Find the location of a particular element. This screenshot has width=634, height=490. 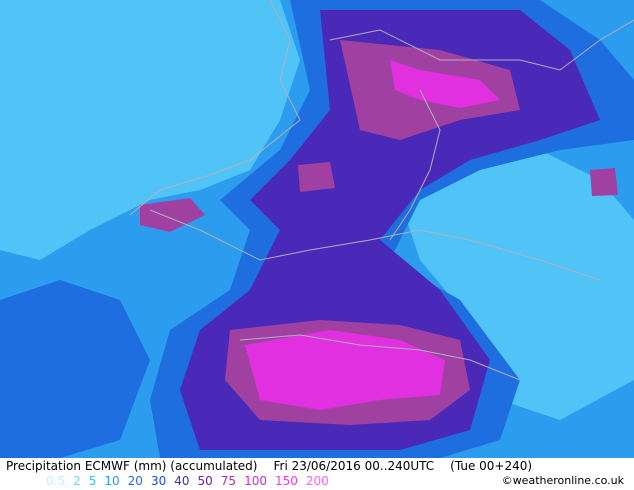

medium-area is located at coordinates (75, 369).